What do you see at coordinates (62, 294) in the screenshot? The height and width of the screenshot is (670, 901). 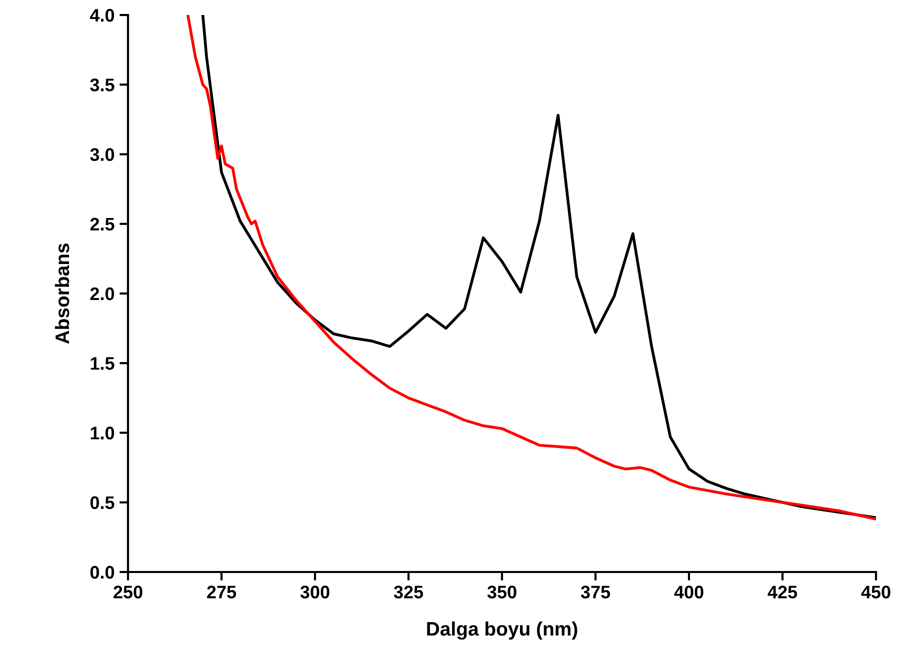 I see `y-axis-title: Absorbans` at bounding box center [62, 294].